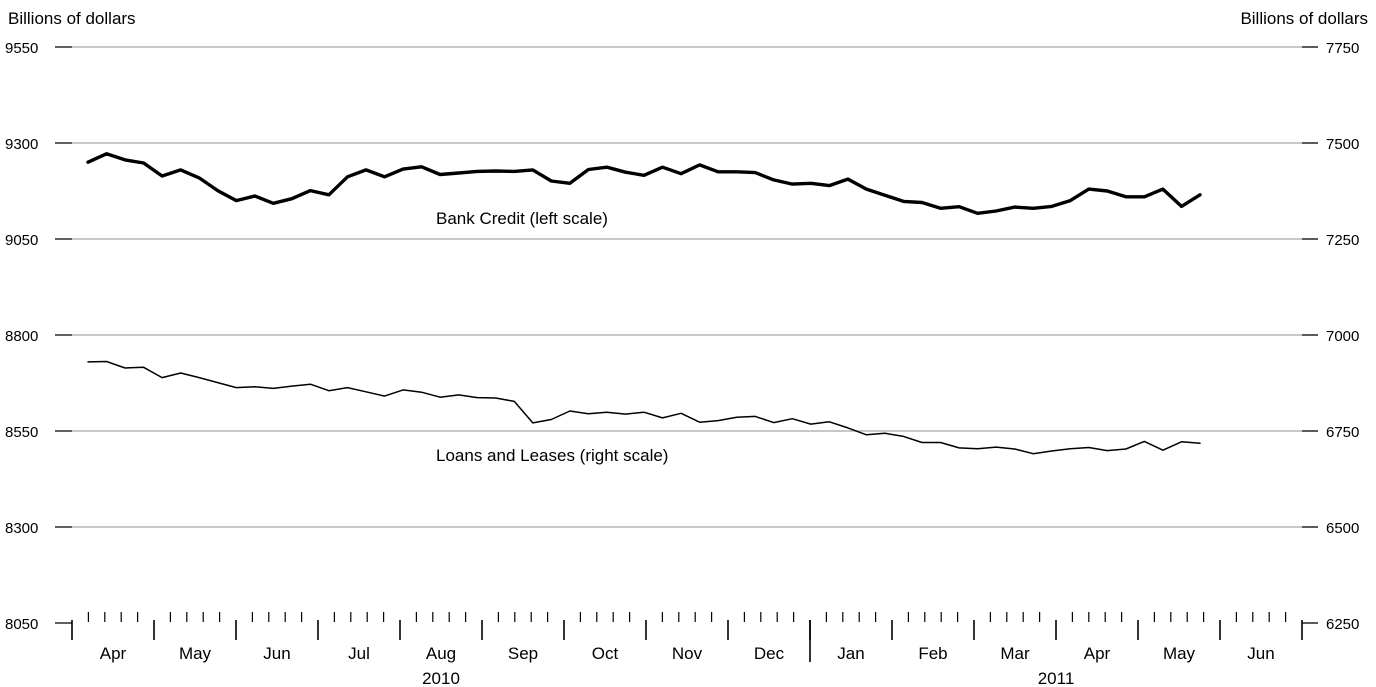 This screenshot has height=687, width=1376. What do you see at coordinates (21, 240) in the screenshot?
I see `left-tick-label: 9050` at bounding box center [21, 240].